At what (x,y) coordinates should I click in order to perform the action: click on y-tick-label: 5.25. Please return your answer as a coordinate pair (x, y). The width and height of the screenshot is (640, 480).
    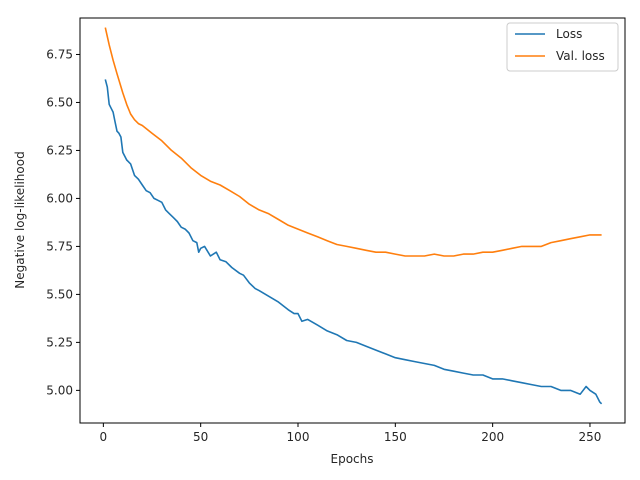
    Looking at the image, I should click on (59, 342).